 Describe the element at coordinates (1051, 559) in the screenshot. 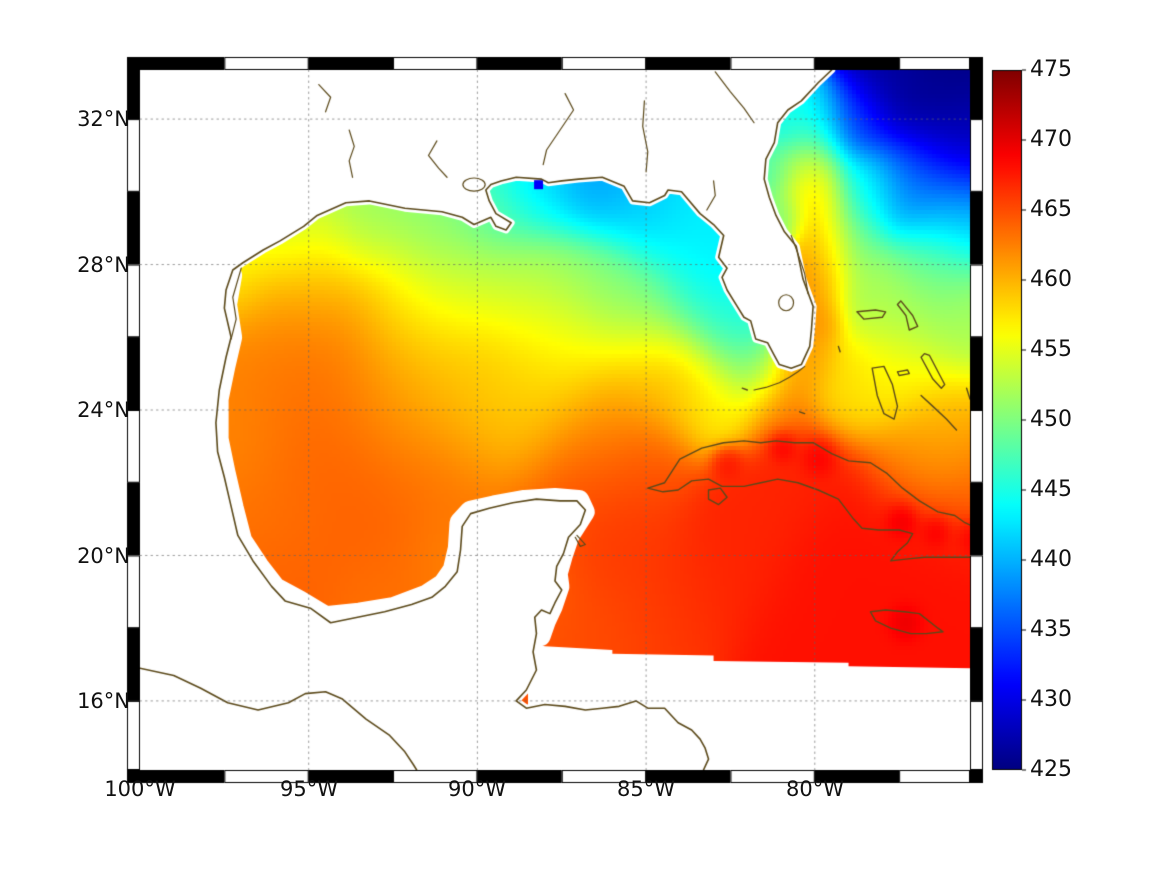

I see `colorbar-tick-label: 440` at that location.